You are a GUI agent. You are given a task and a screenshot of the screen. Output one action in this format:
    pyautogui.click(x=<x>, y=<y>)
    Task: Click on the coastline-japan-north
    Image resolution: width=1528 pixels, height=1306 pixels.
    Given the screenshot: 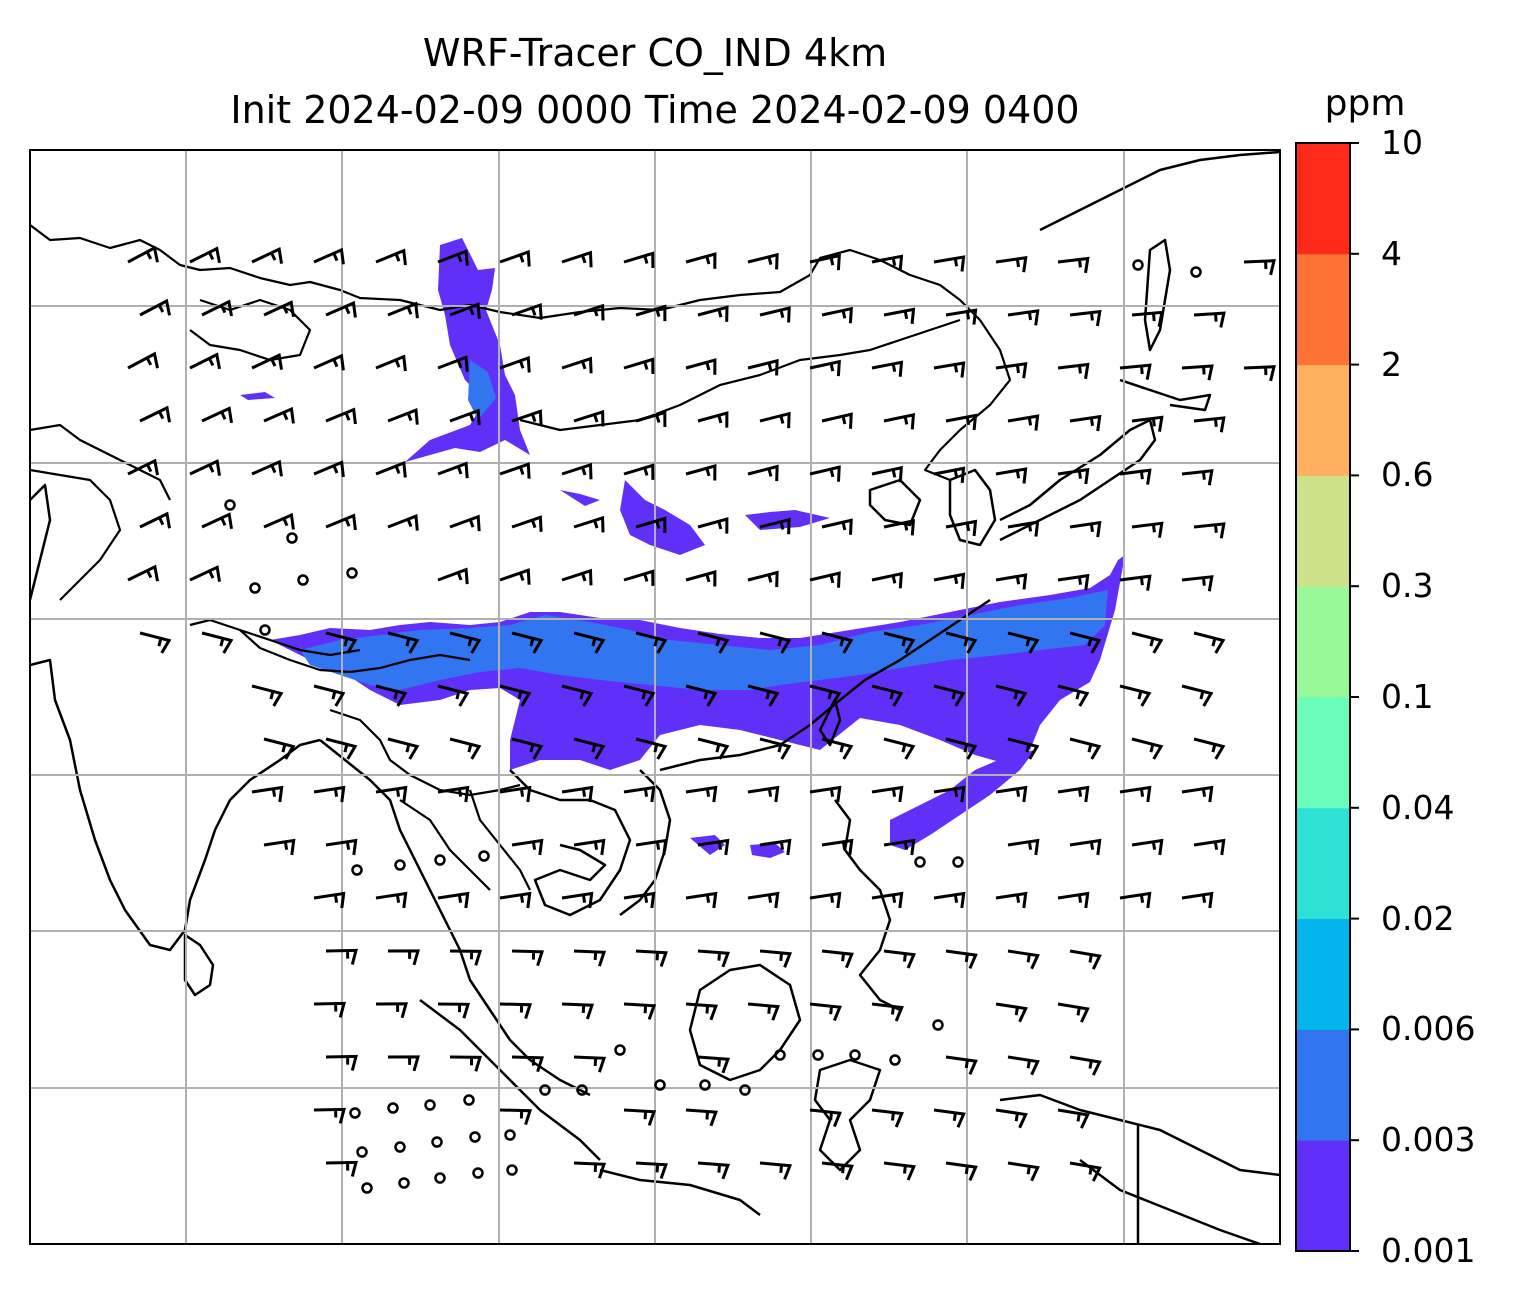 What is the action you would take?
    pyautogui.click(x=1165, y=395)
    